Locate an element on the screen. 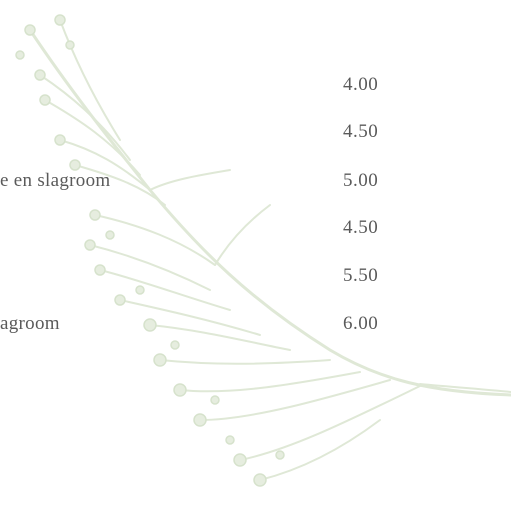  item-price: 6.00 is located at coordinates (361, 323).